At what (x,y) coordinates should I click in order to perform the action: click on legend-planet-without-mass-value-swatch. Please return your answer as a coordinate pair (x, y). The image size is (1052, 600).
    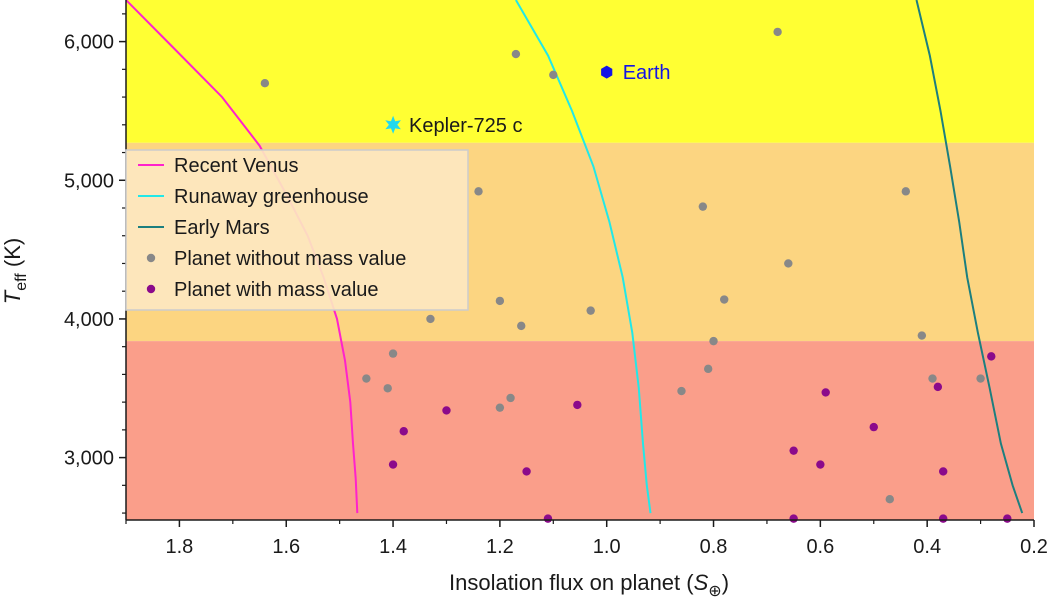
    Looking at the image, I should click on (151, 258).